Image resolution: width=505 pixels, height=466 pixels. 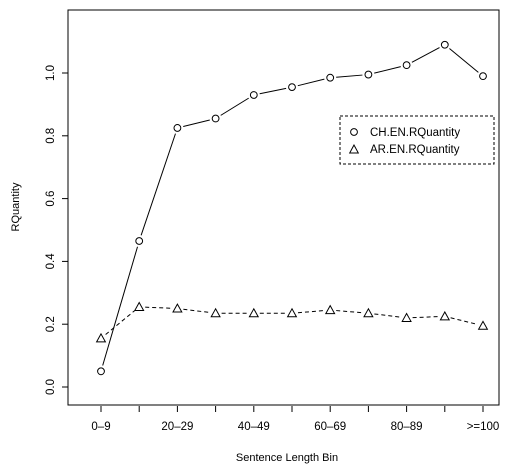 What do you see at coordinates (56, 230) in the screenshot?
I see `y-axis: 0.0 0.2 0.4 0.6 0.8 1.0` at bounding box center [56, 230].